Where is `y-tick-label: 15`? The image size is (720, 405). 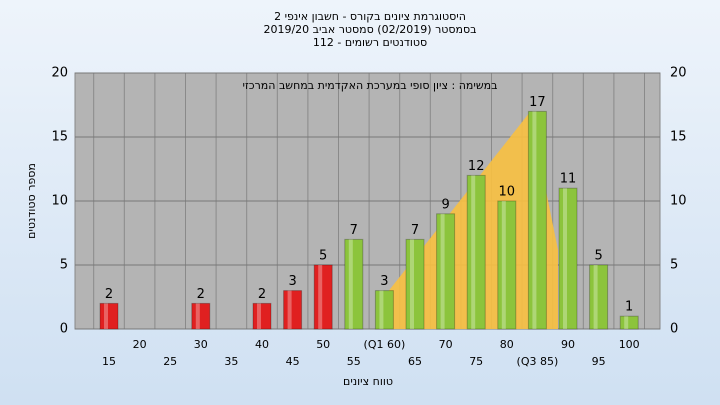
y-tick-label: 15 is located at coordinates (59, 137).